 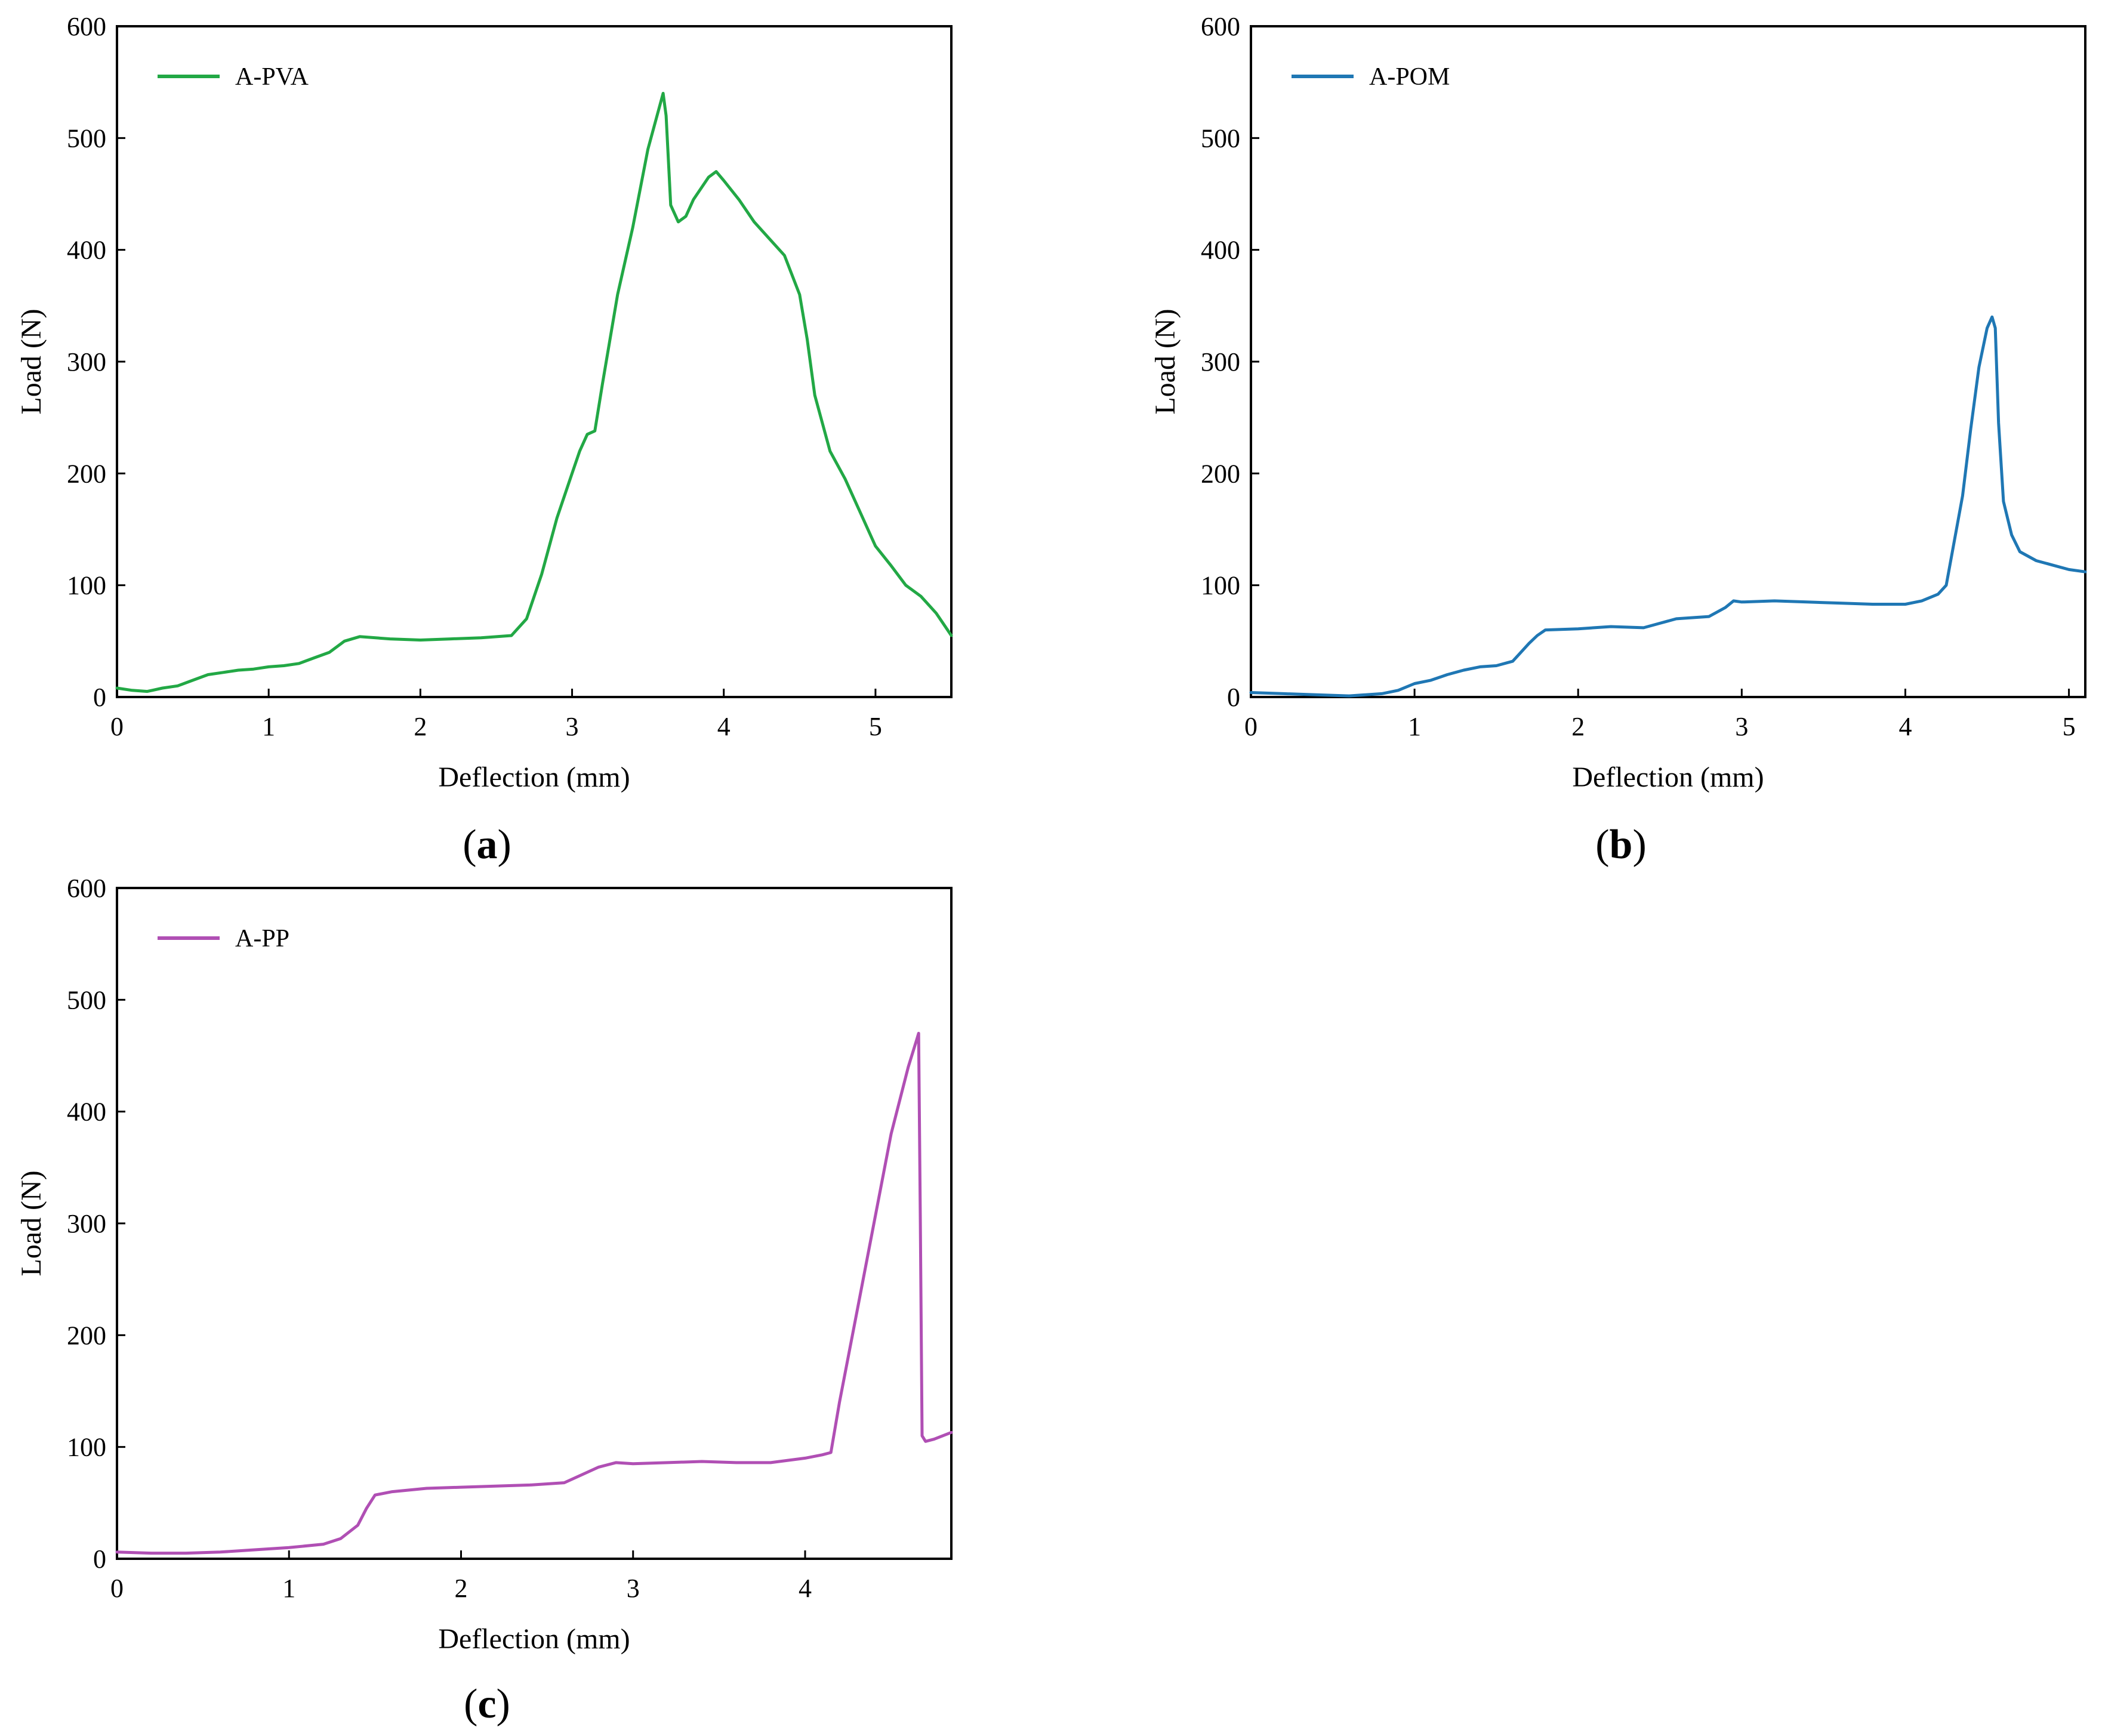 I want to click on panel-label-letter: c, so click(x=486, y=1704).